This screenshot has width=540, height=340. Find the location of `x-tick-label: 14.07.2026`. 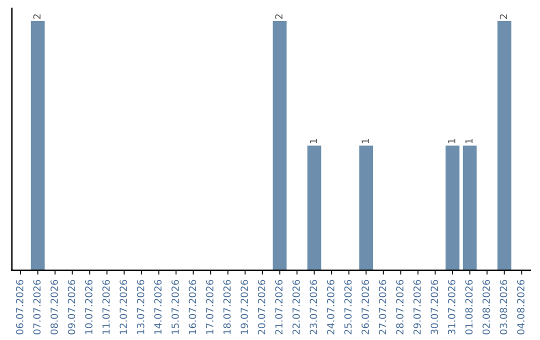

x-tick-label: 14.07.2026 is located at coordinates (158, 307).